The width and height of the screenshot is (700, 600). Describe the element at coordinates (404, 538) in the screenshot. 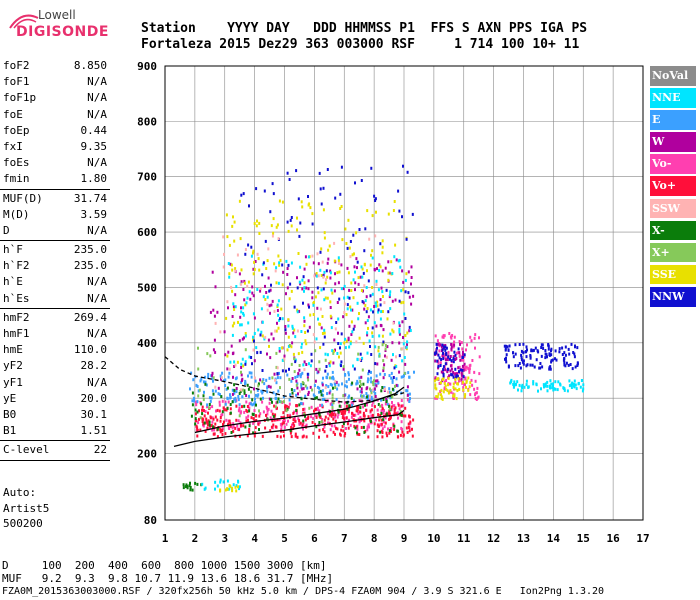

I see `x-tick-label: 9` at that location.